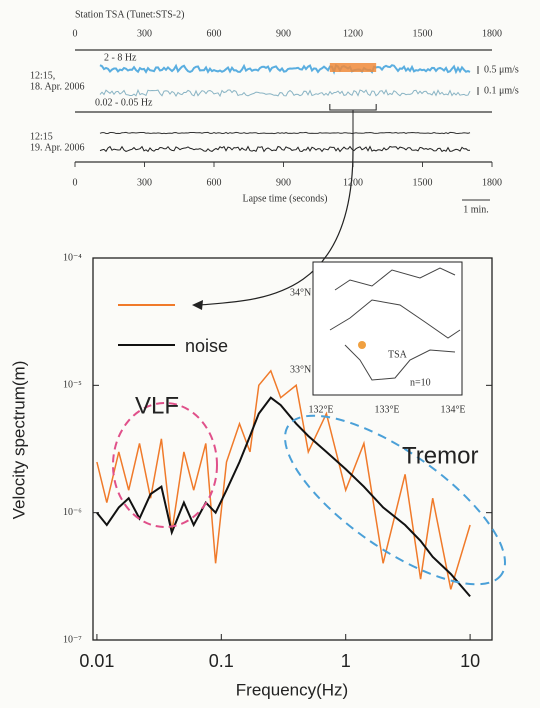 The image size is (540, 708). What do you see at coordinates (395, 324) in the screenshot?
I see `coastline` at bounding box center [395, 324].